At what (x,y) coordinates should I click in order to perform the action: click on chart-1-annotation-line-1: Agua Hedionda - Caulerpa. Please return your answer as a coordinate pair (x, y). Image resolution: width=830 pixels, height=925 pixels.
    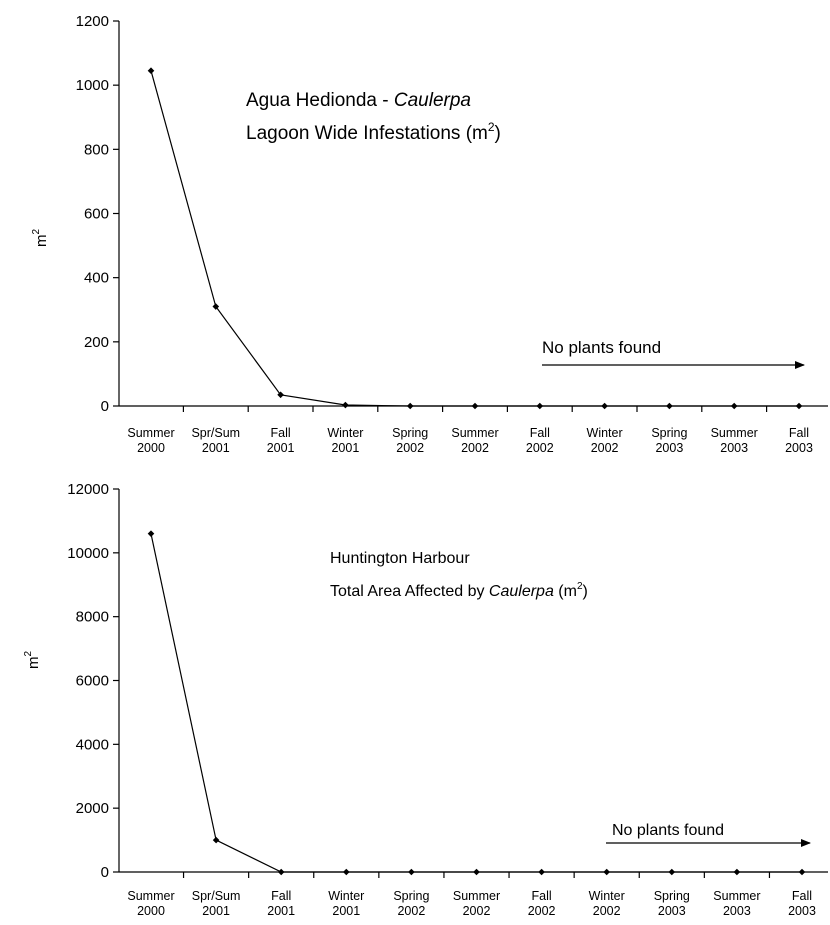
    Looking at the image, I should click on (358, 100).